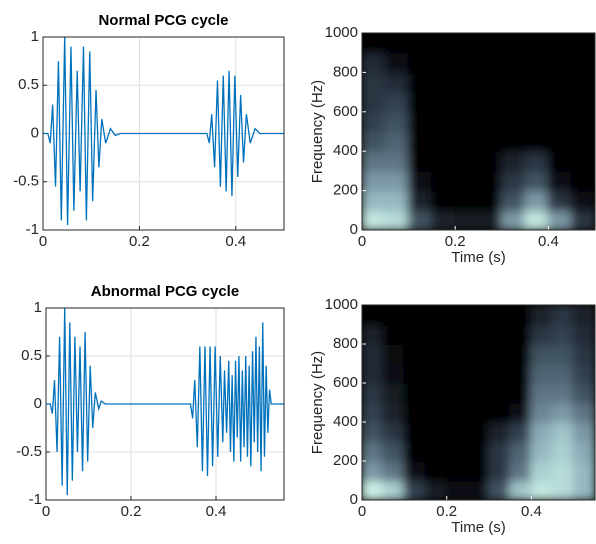 This screenshot has height=544, width=596. What do you see at coordinates (345, 460) in the screenshot?
I see `y-tick-label: 200` at bounding box center [345, 460].